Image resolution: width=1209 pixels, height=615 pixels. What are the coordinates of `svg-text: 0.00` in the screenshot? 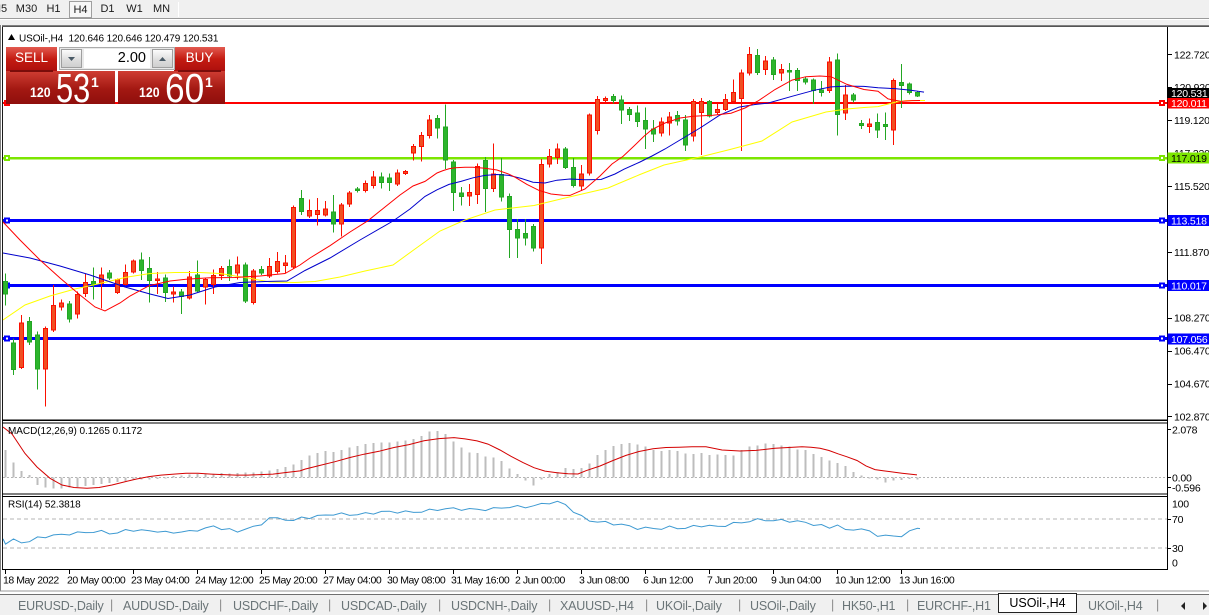 It's located at (1182, 478).